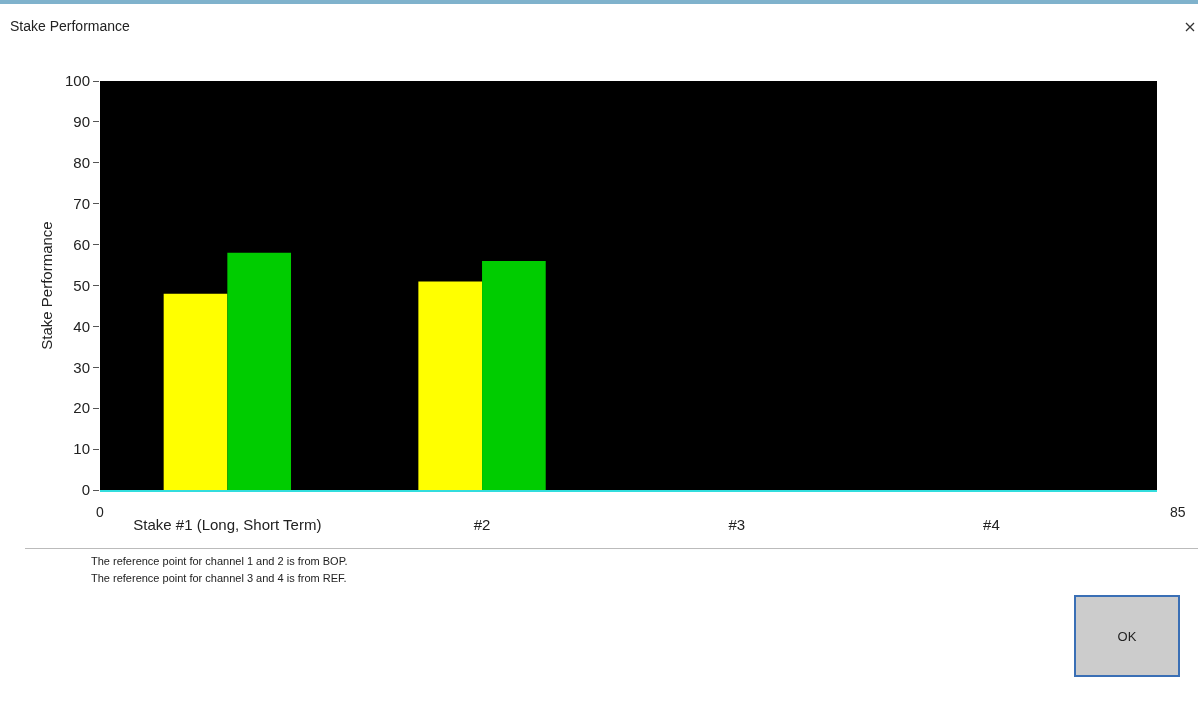  I want to click on text: The reference point for channel 1 and 2 is from BOP., so click(219, 561).